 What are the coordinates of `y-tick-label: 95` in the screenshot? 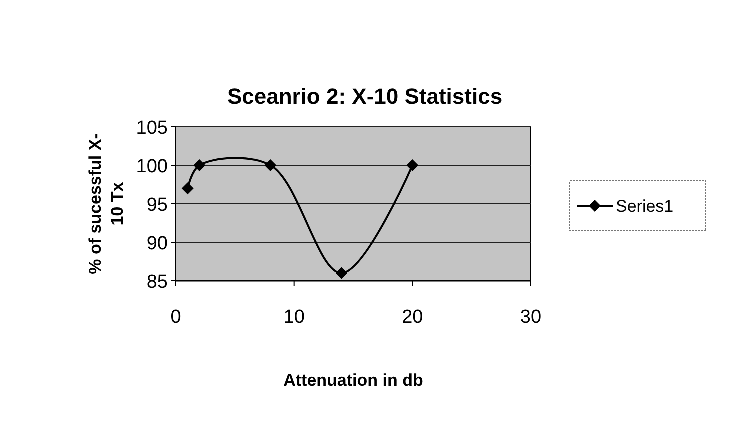 It's located at (157, 205).